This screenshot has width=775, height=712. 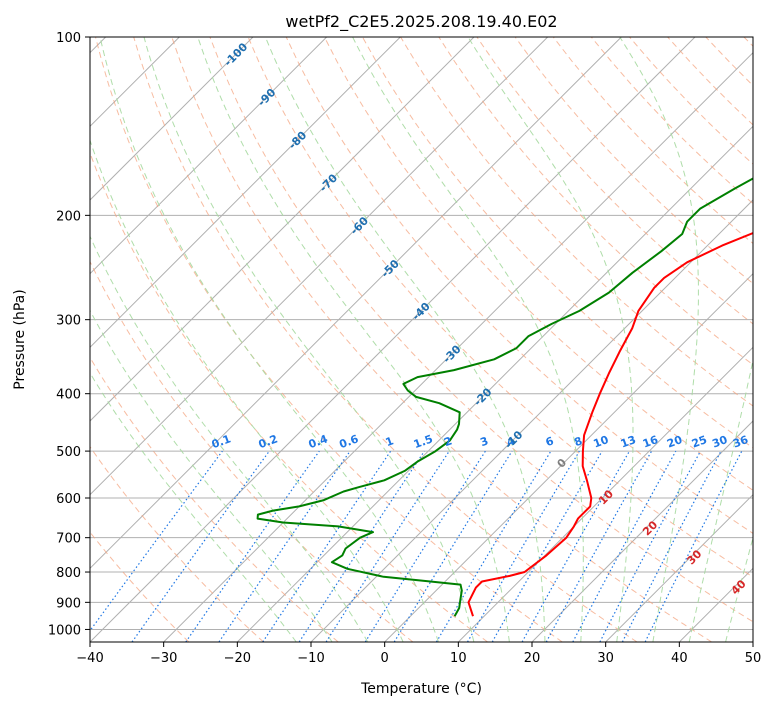 What do you see at coordinates (89, 658) in the screenshot?
I see `x-tick-label: −40` at bounding box center [89, 658].